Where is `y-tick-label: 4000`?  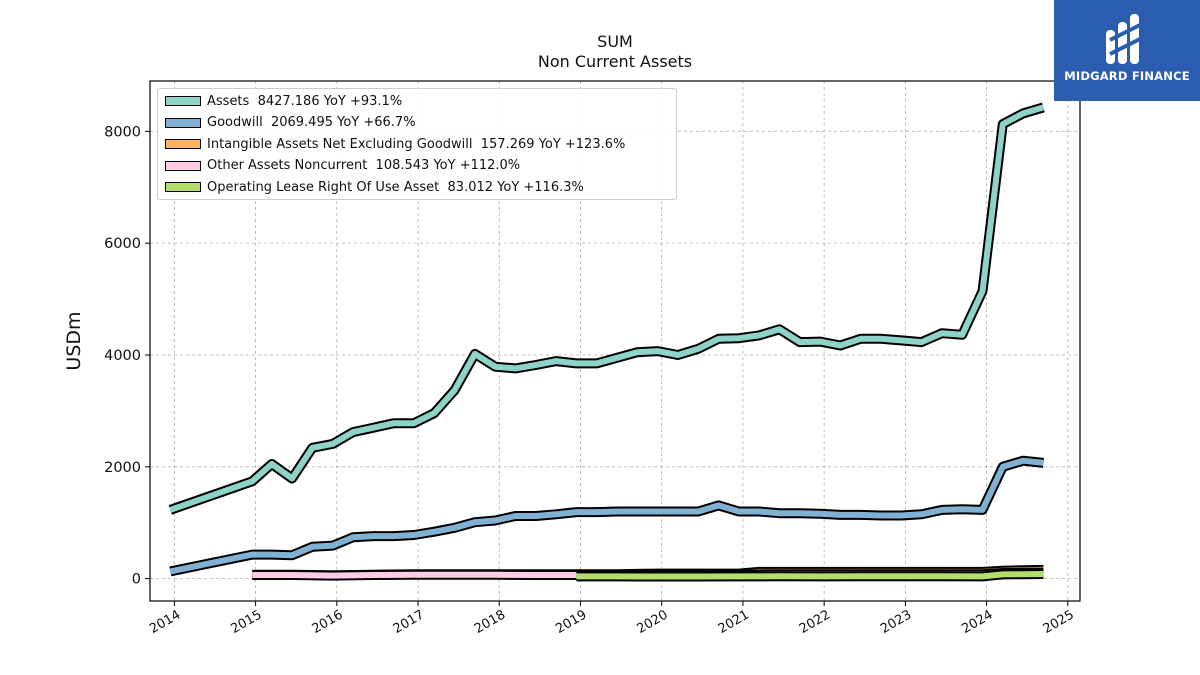 y-tick-label: 4000 is located at coordinates (122, 356).